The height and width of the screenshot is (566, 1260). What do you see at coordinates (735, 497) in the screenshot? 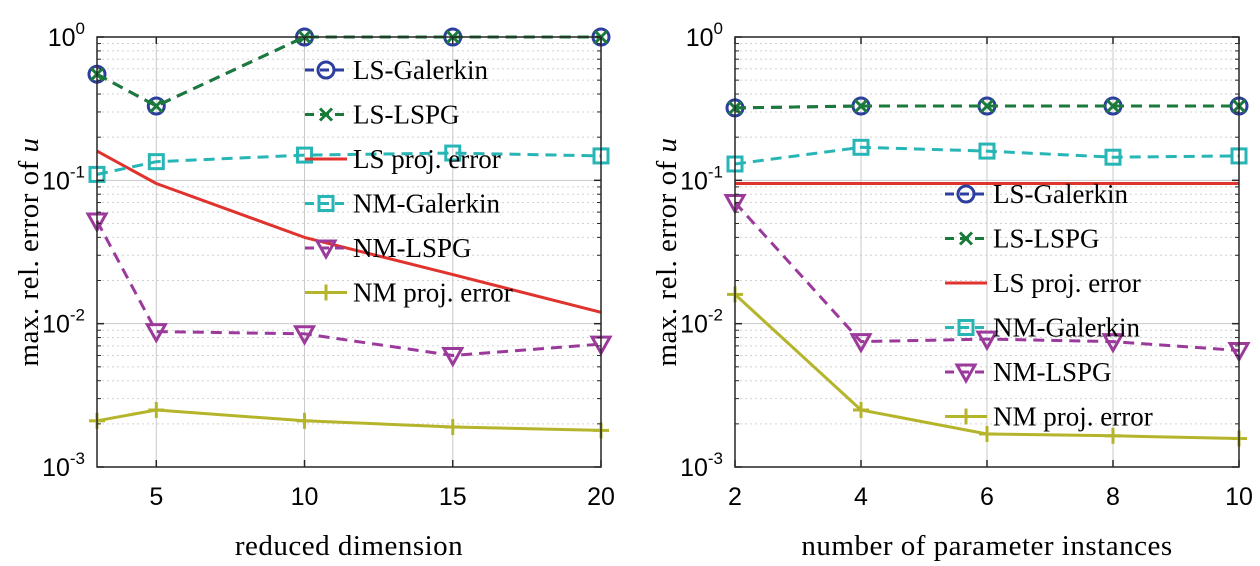
I see `x-tick-label: 2` at bounding box center [735, 497].